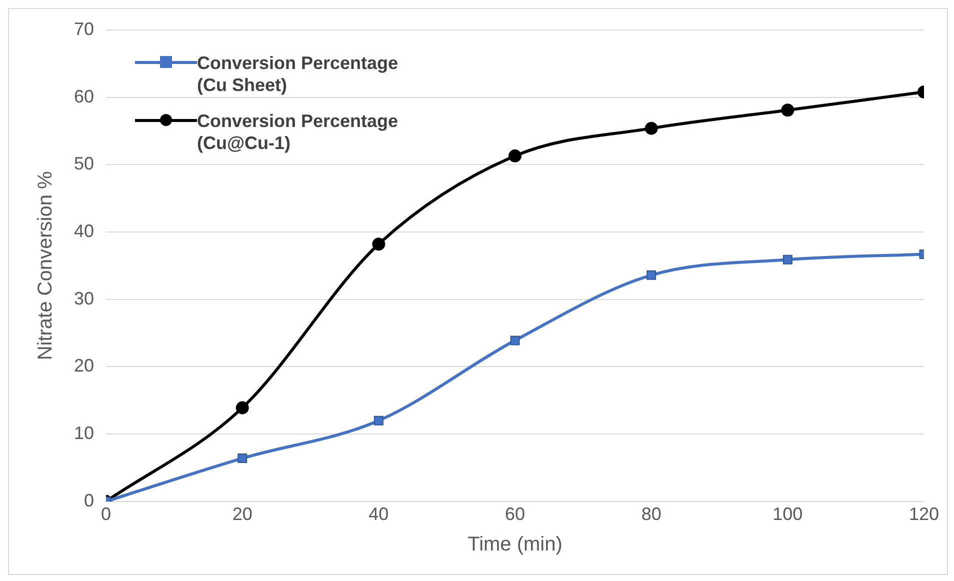 This screenshot has height=581, width=954. What do you see at coordinates (45, 265) in the screenshot?
I see `y-axis-title: Nitrate Conversion %` at bounding box center [45, 265].